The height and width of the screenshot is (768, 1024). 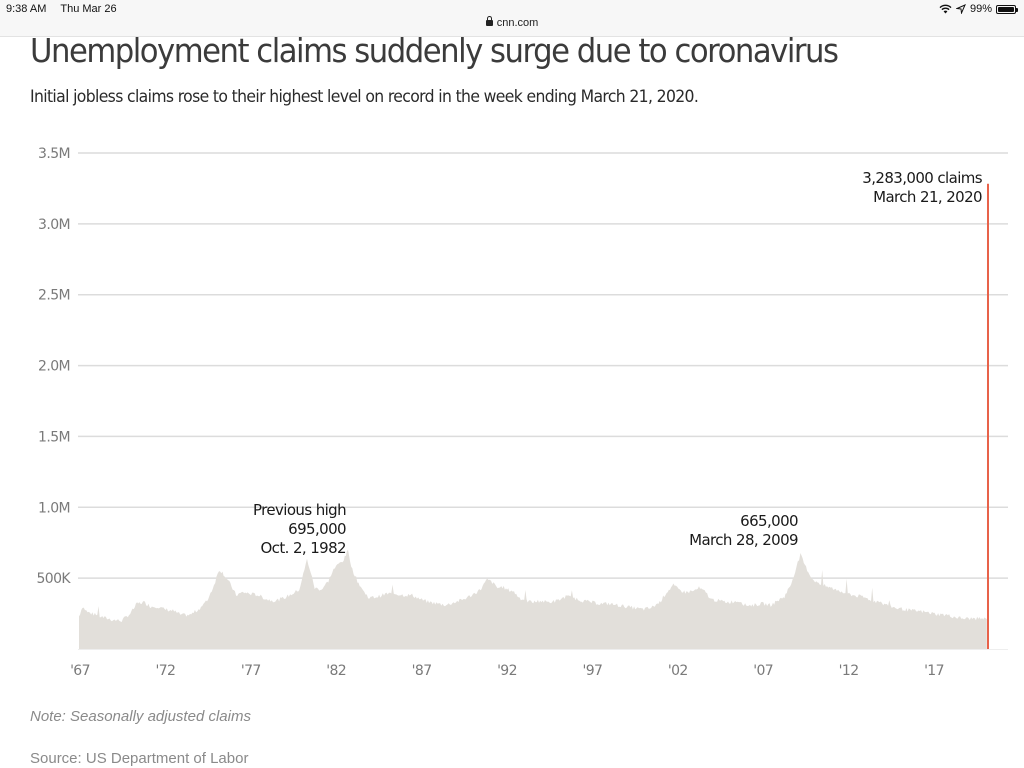 What do you see at coordinates (26, 9) in the screenshot?
I see `clock-time: 9:38 AM` at bounding box center [26, 9].